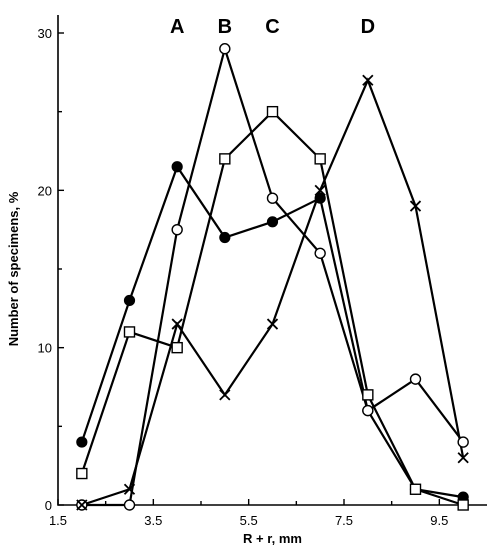 The height and width of the screenshot is (550, 500). I want to click on annotations: A B C D, so click(272, 27).